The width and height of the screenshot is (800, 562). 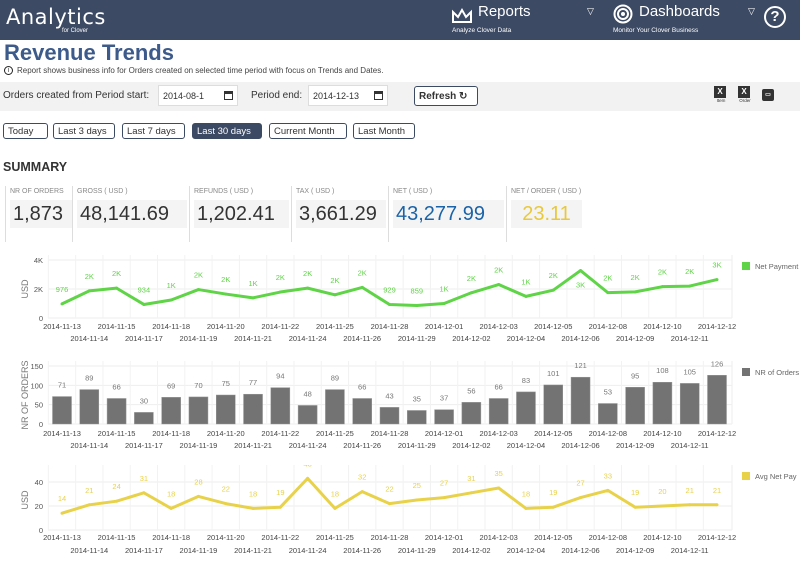 What do you see at coordinates (526, 338) in the screenshot?
I see `x-tick-label: 2014-12-04` at bounding box center [526, 338].